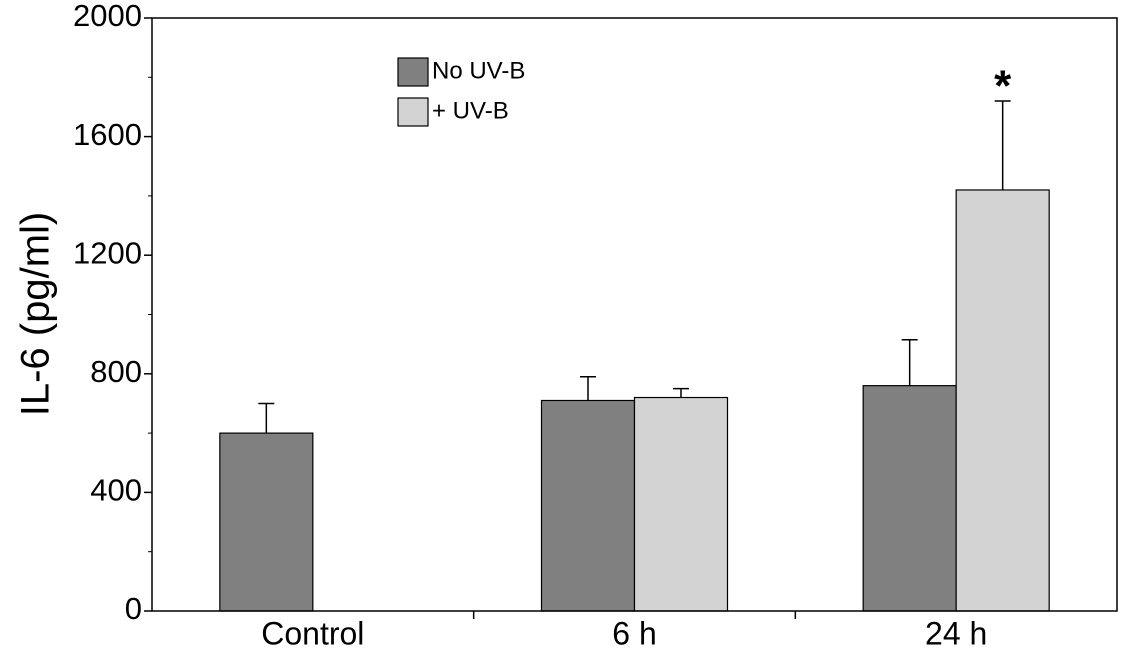 This screenshot has width=1125, height=653. What do you see at coordinates (133, 608) in the screenshot?
I see `y-tick-label: 0` at bounding box center [133, 608].